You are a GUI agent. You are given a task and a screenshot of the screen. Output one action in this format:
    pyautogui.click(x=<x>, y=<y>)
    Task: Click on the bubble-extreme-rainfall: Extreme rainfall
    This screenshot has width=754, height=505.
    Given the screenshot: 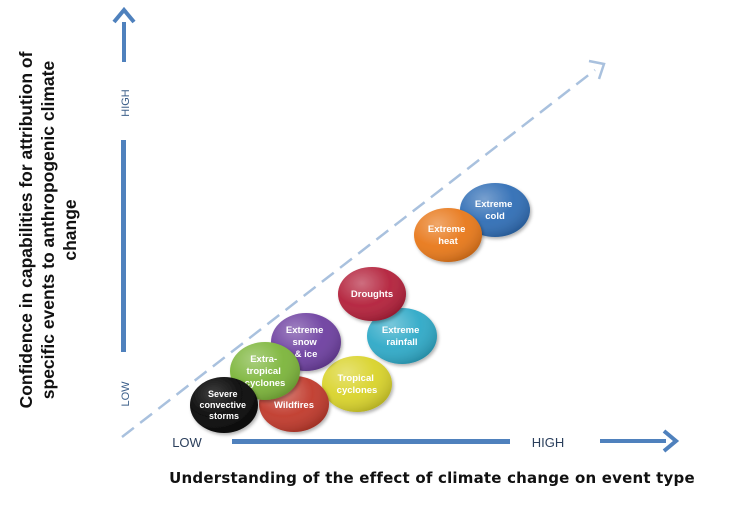 What is the action you would take?
    pyautogui.click(x=402, y=336)
    